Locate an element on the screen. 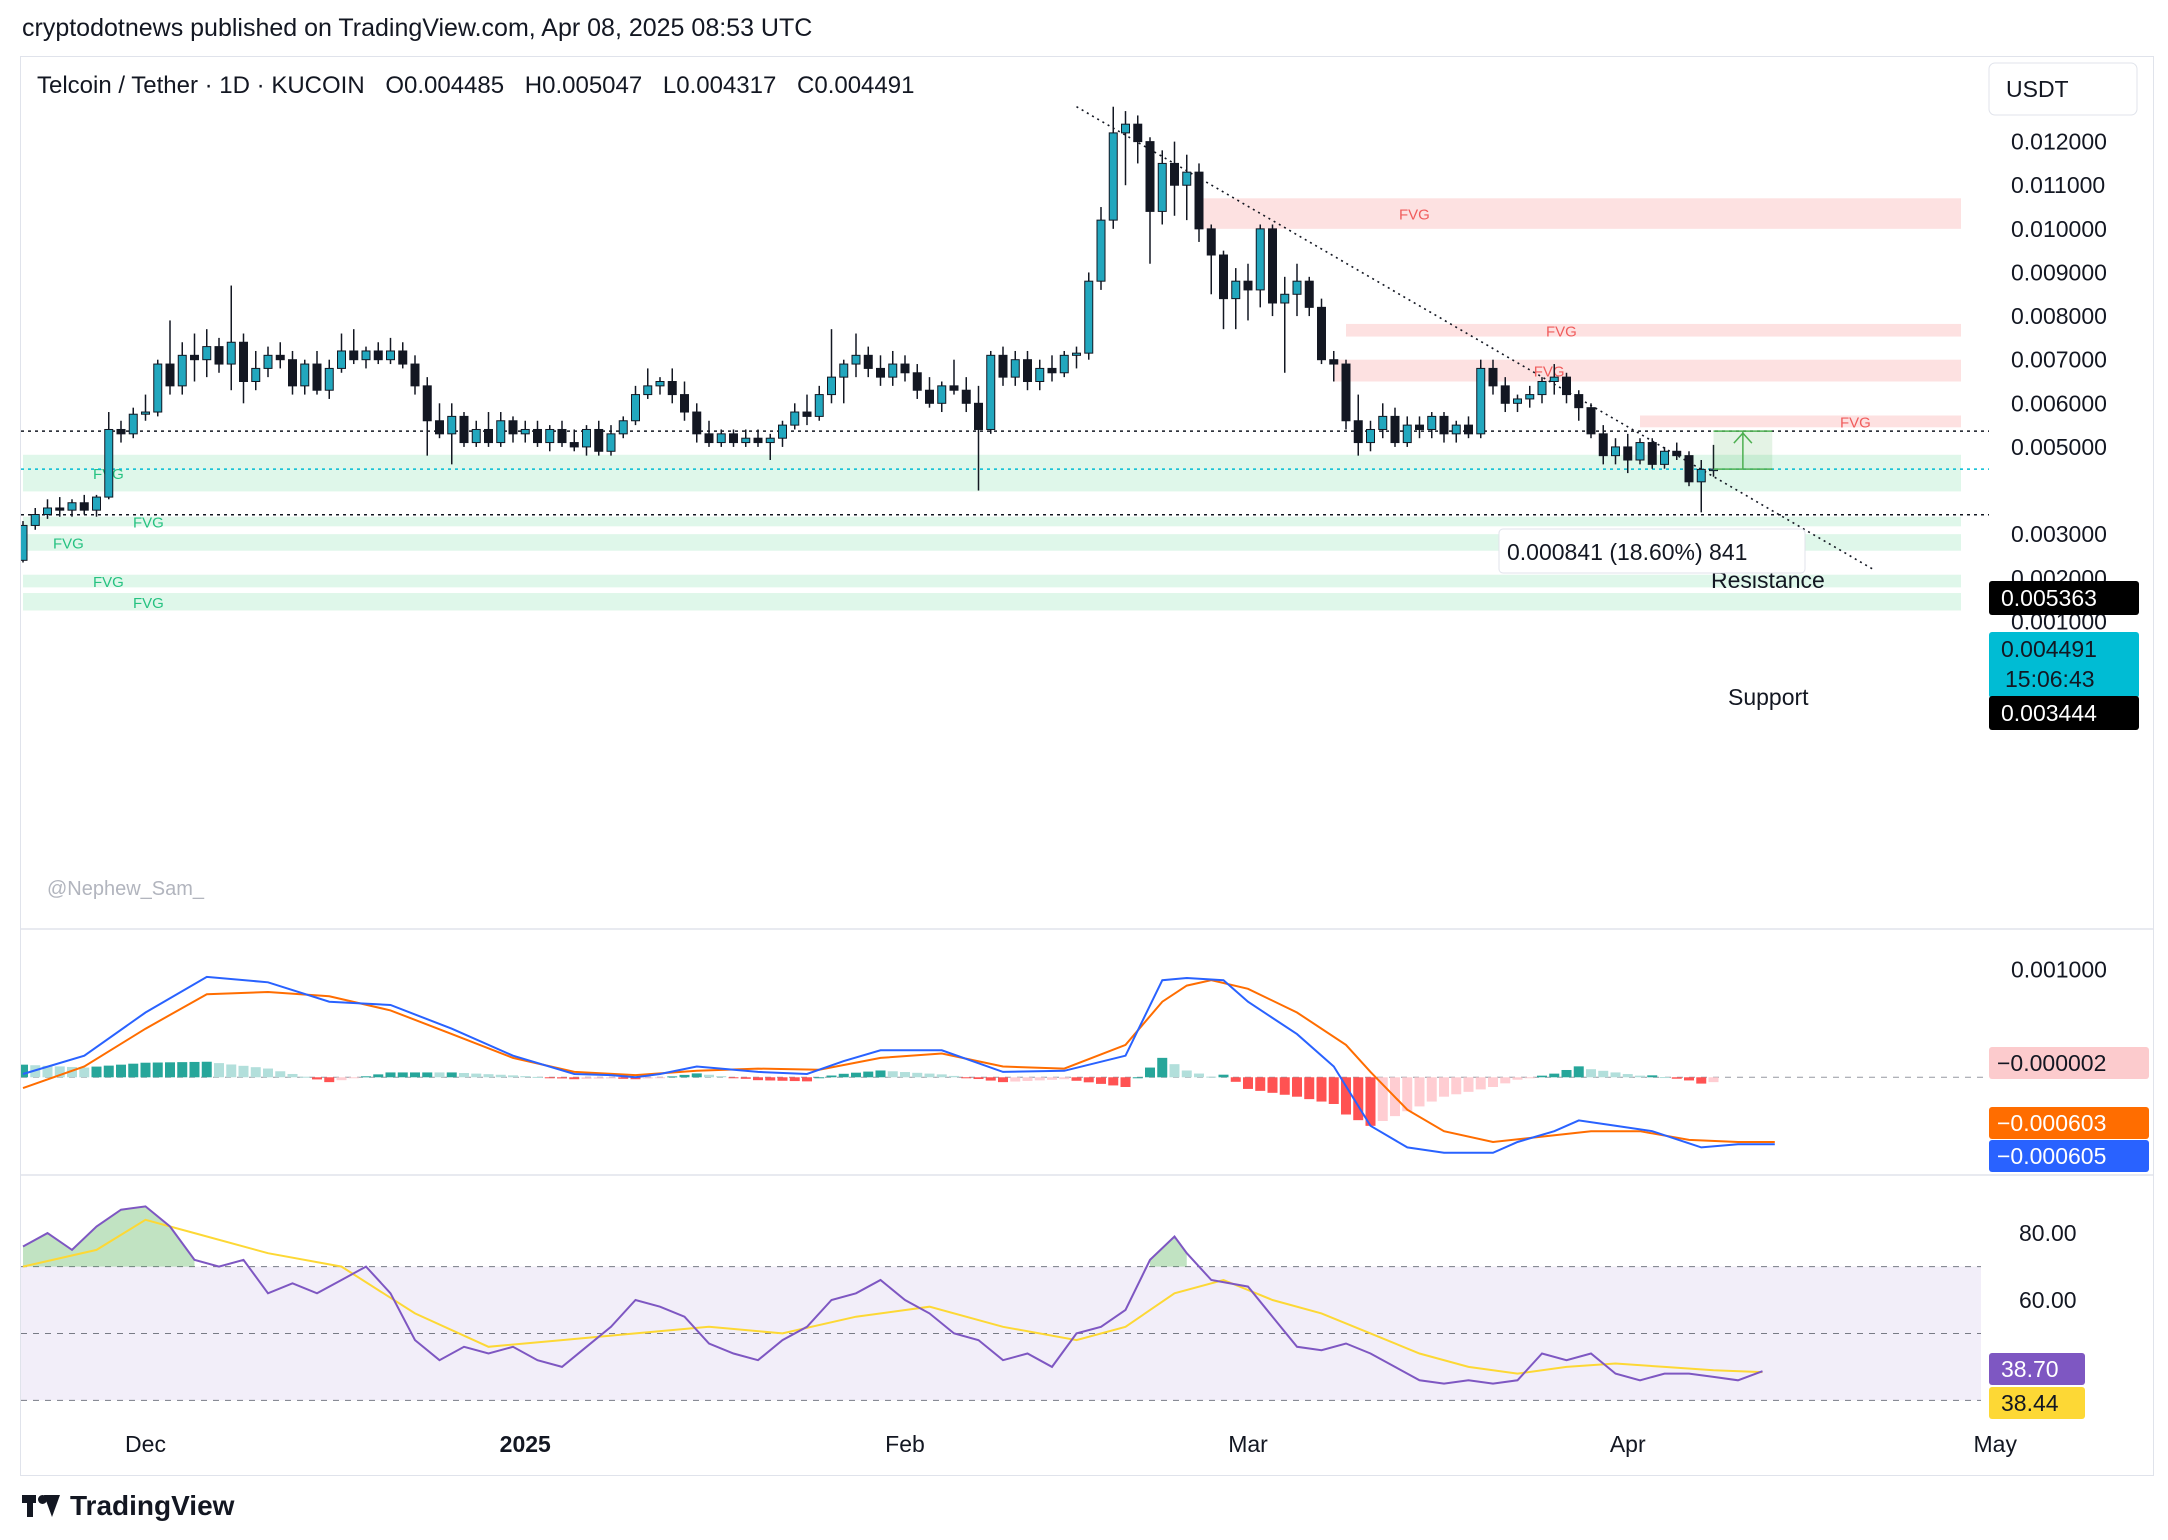 The image size is (2168, 1540). macd-signal-text: −0.000603 is located at coordinates (2051, 1123).